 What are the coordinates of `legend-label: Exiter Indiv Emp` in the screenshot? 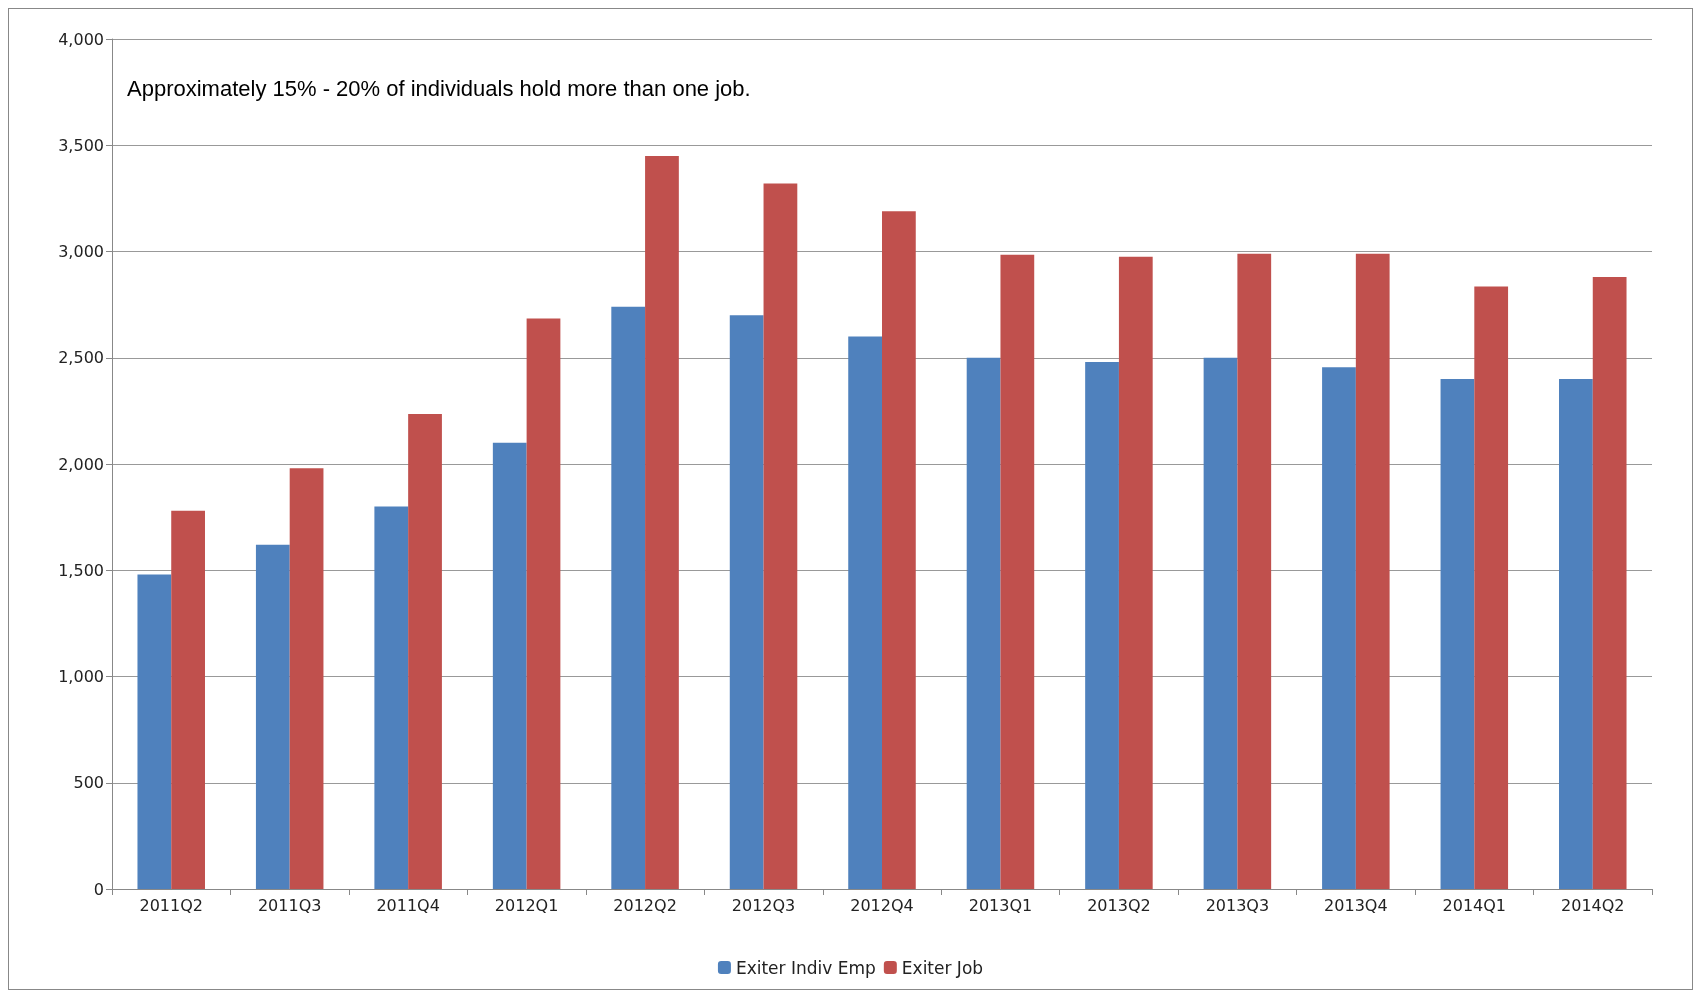 It's located at (805, 967).